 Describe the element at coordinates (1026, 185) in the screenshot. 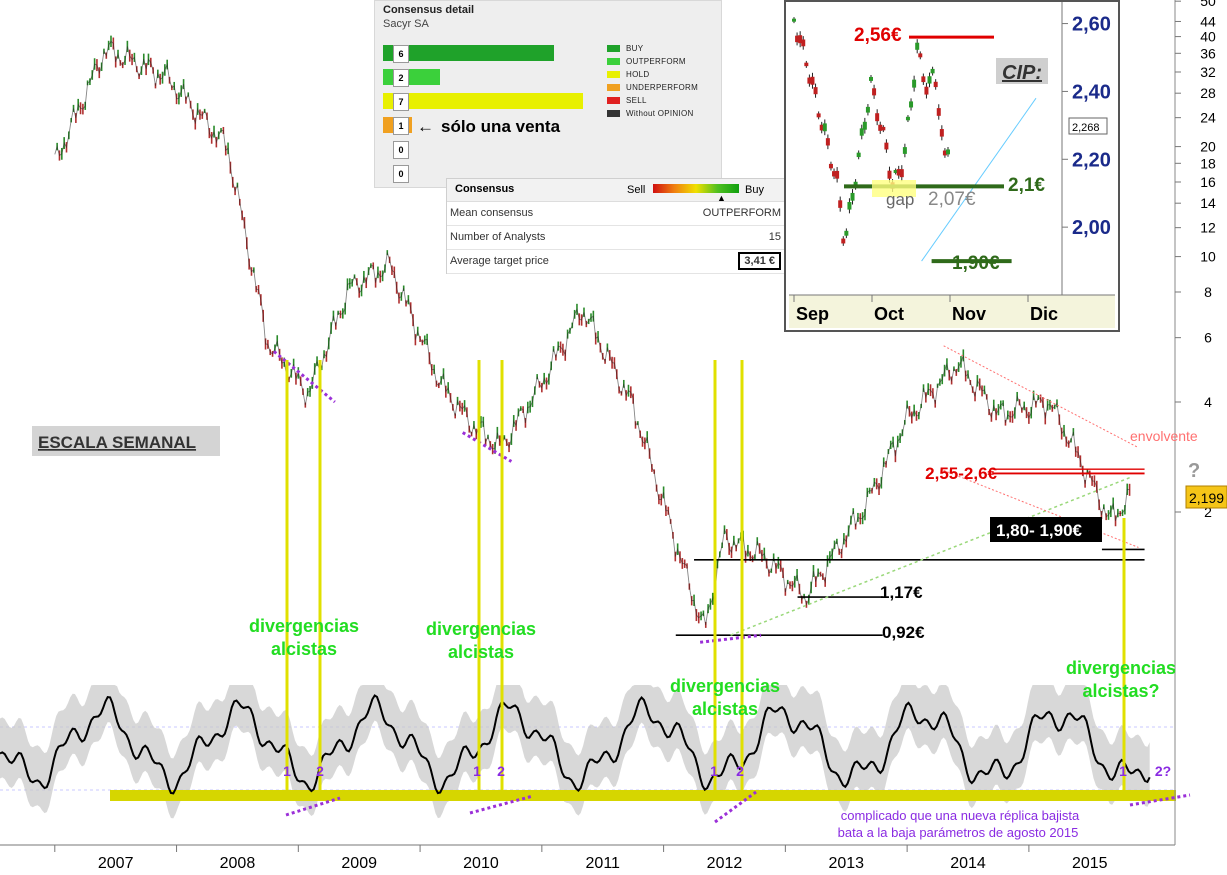

I see `inset-label-2-1: 2,1€` at that location.